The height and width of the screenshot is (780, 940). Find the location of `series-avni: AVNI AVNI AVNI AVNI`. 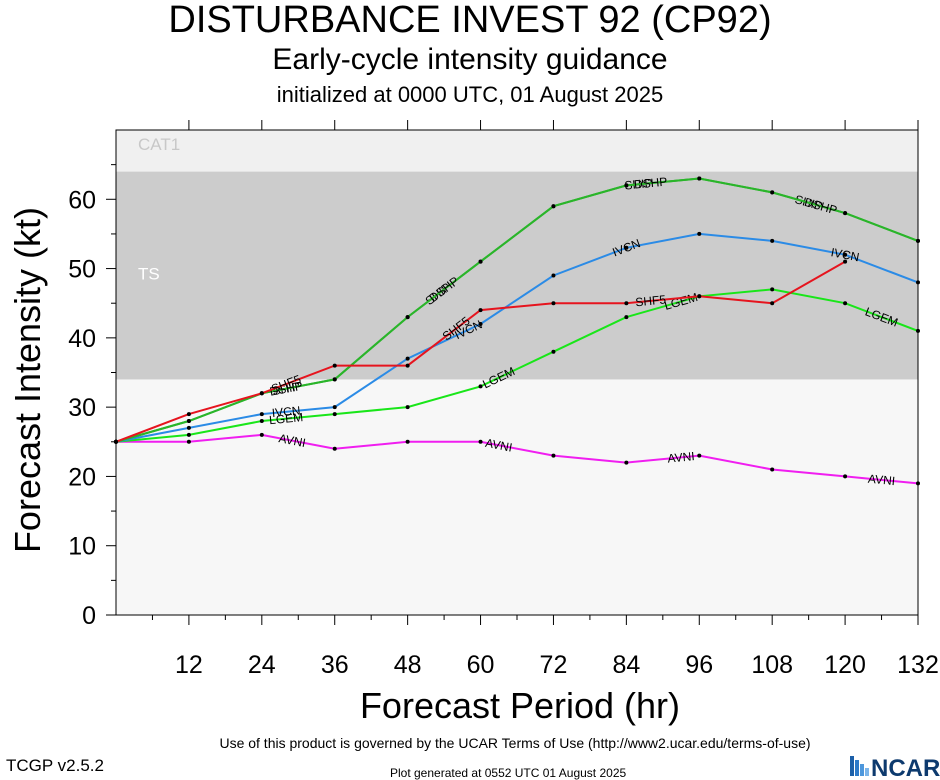

series-avni: AVNI AVNI AVNI AVNI is located at coordinates (517, 459).